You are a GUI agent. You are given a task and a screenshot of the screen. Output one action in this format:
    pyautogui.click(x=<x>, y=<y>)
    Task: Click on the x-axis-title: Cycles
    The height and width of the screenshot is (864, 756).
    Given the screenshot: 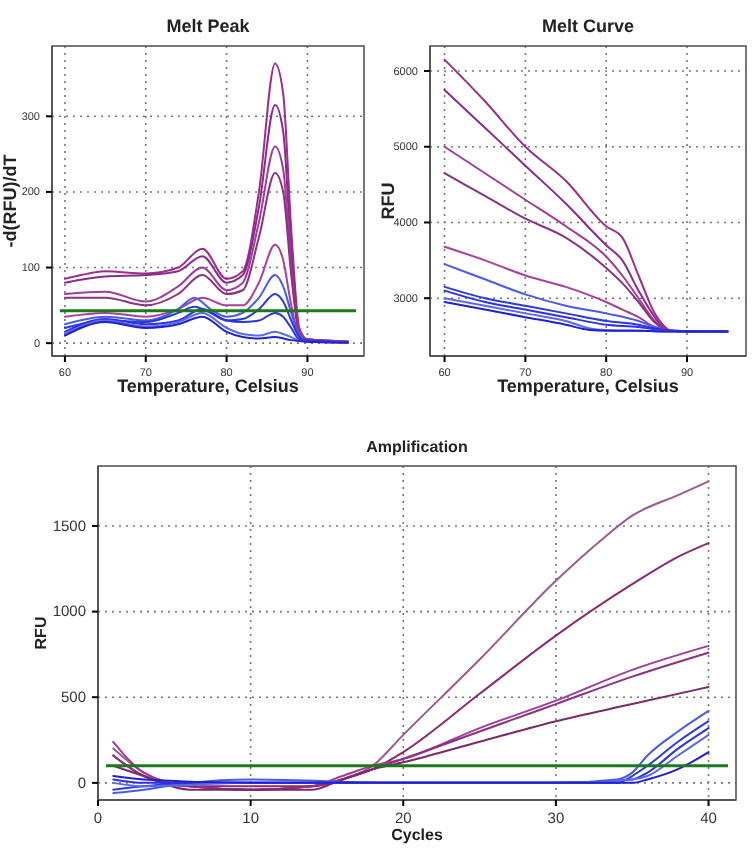 What is the action you would take?
    pyautogui.click(x=417, y=835)
    